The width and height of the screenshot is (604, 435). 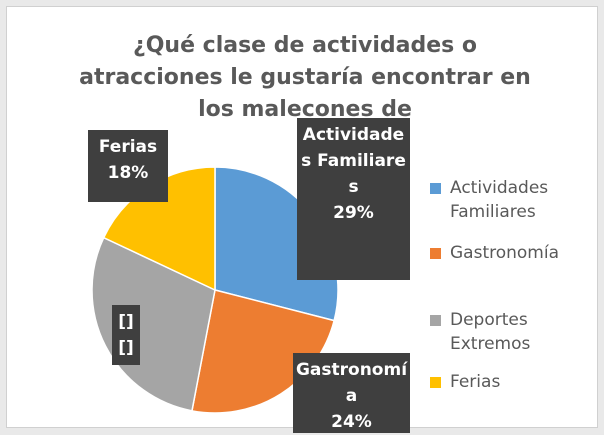 What do you see at coordinates (353, 161) in the screenshot?
I see `data-label-name: Actividades Familiares` at bounding box center [353, 161].